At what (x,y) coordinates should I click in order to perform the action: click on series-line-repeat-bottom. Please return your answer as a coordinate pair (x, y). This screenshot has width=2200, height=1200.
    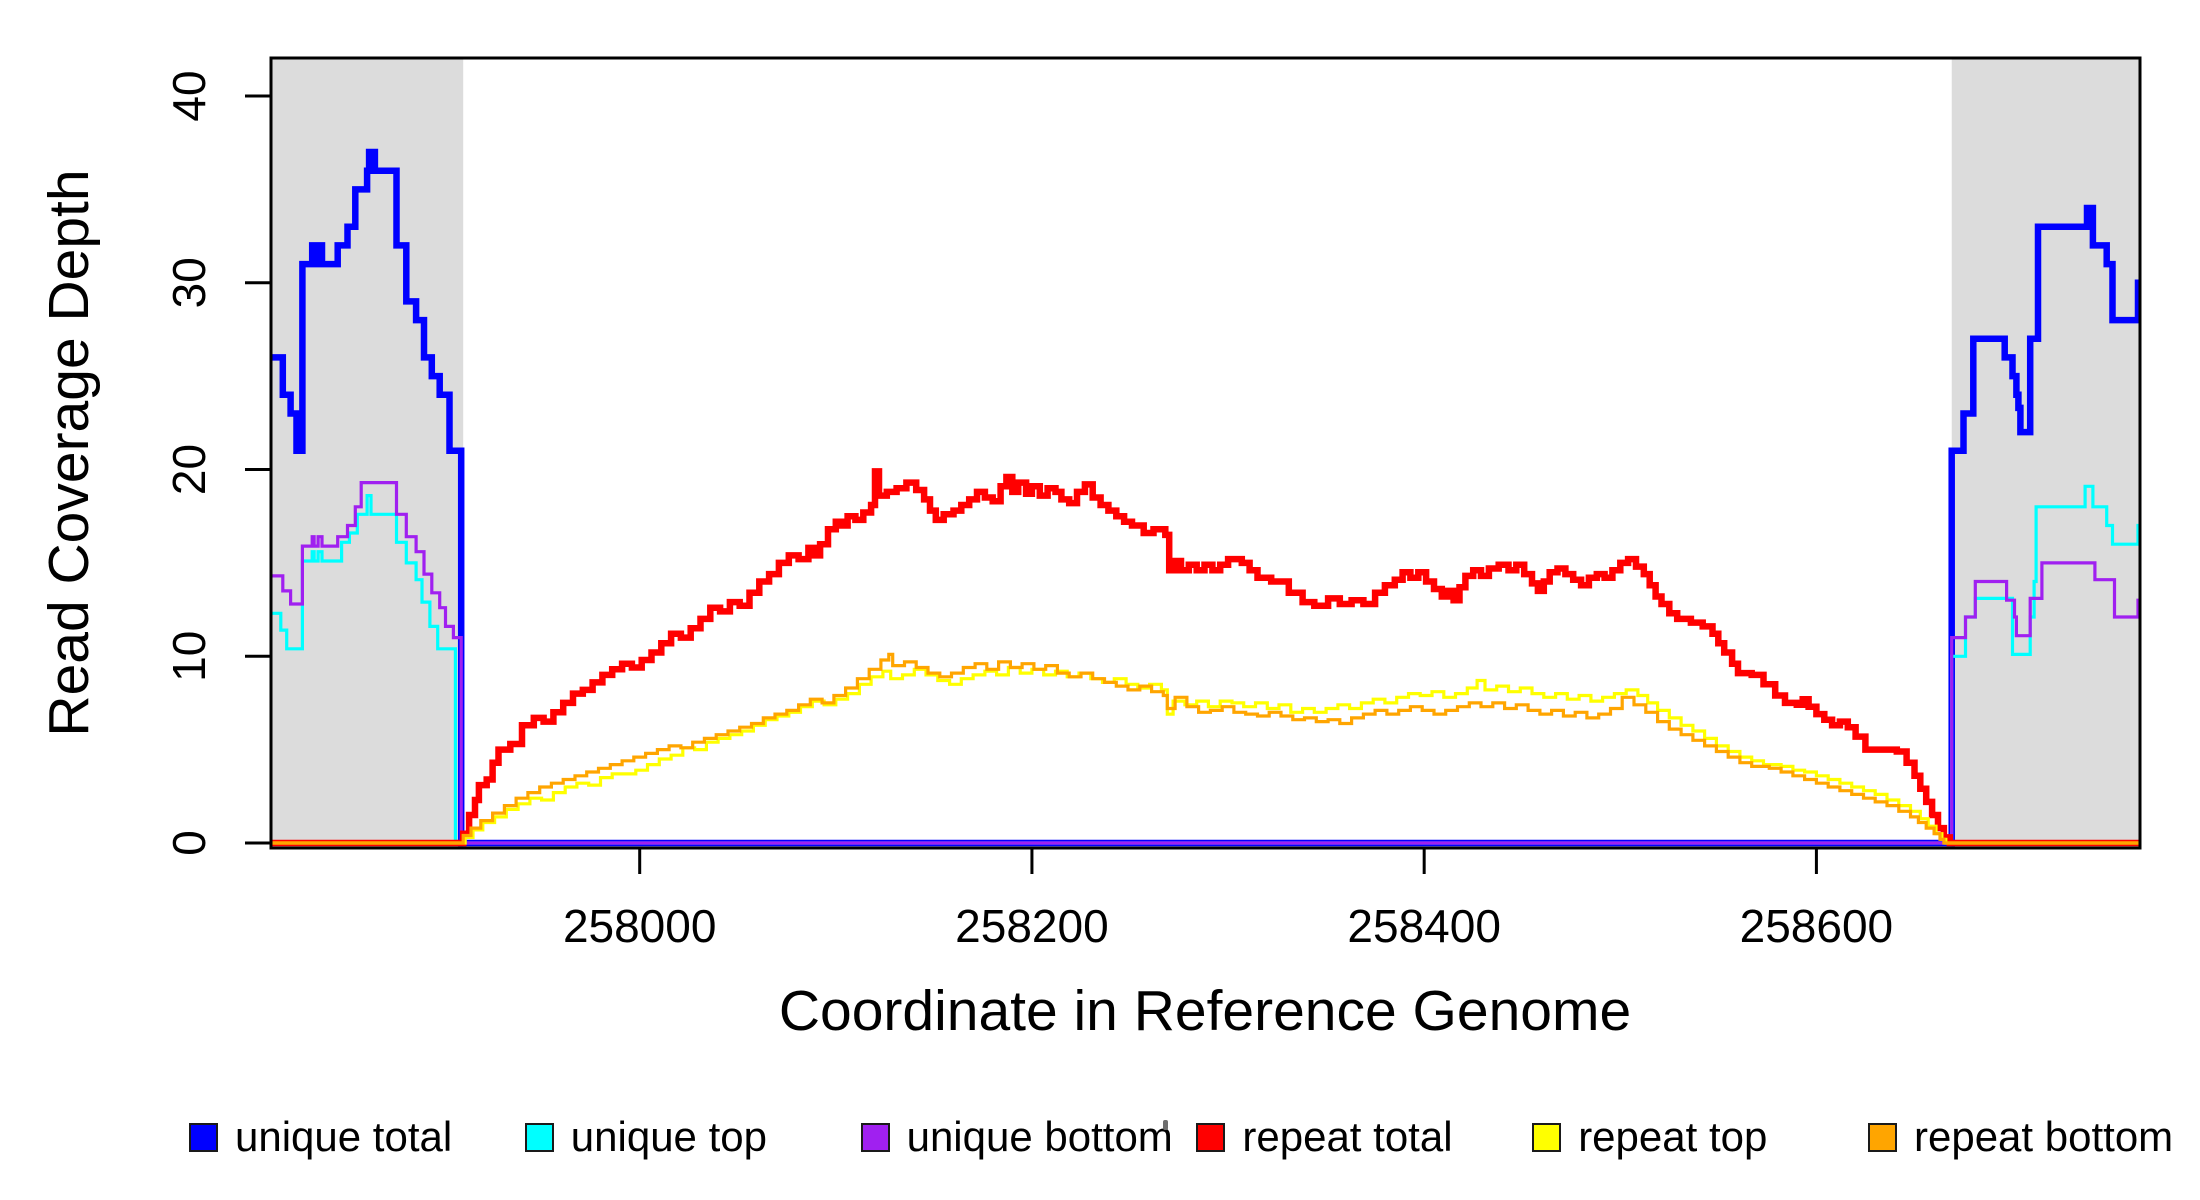
    Looking at the image, I should click on (1205, 748).